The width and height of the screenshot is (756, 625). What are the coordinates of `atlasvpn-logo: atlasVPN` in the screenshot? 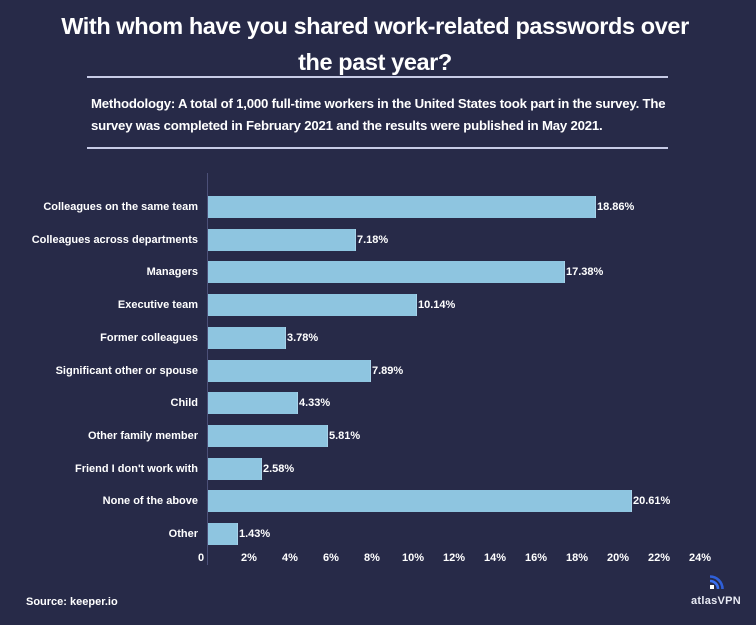 It's located at (716, 590).